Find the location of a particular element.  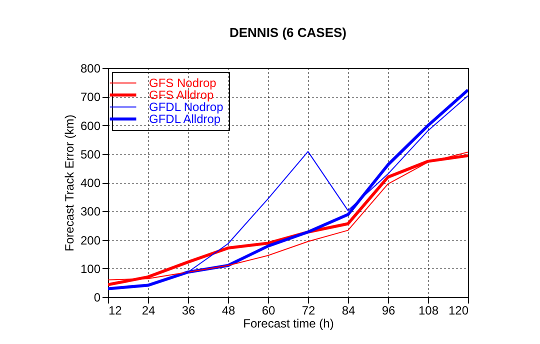

x-tick-label: 108 is located at coordinates (428, 311).